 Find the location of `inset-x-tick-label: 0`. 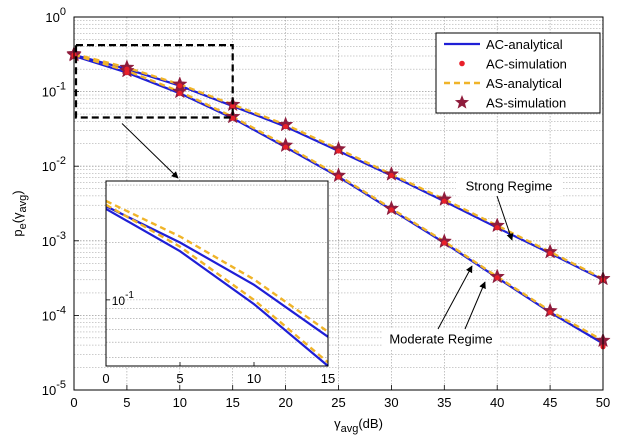

inset-x-tick-label: 0 is located at coordinates (105, 378).